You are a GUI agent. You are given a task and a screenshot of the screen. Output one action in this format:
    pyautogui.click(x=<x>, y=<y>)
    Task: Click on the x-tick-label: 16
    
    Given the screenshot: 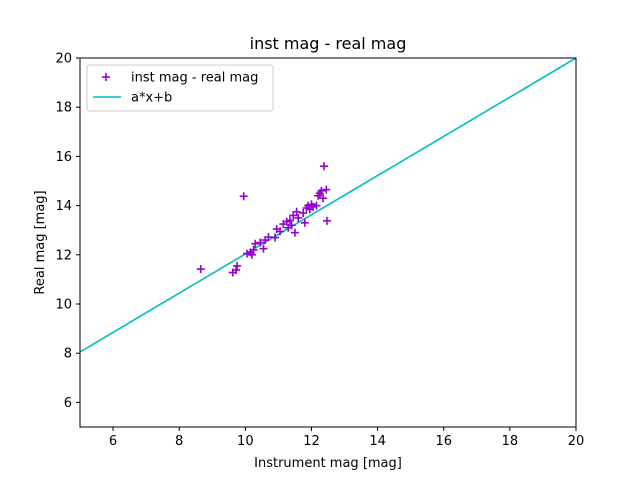 What is the action you would take?
    pyautogui.click(x=443, y=441)
    